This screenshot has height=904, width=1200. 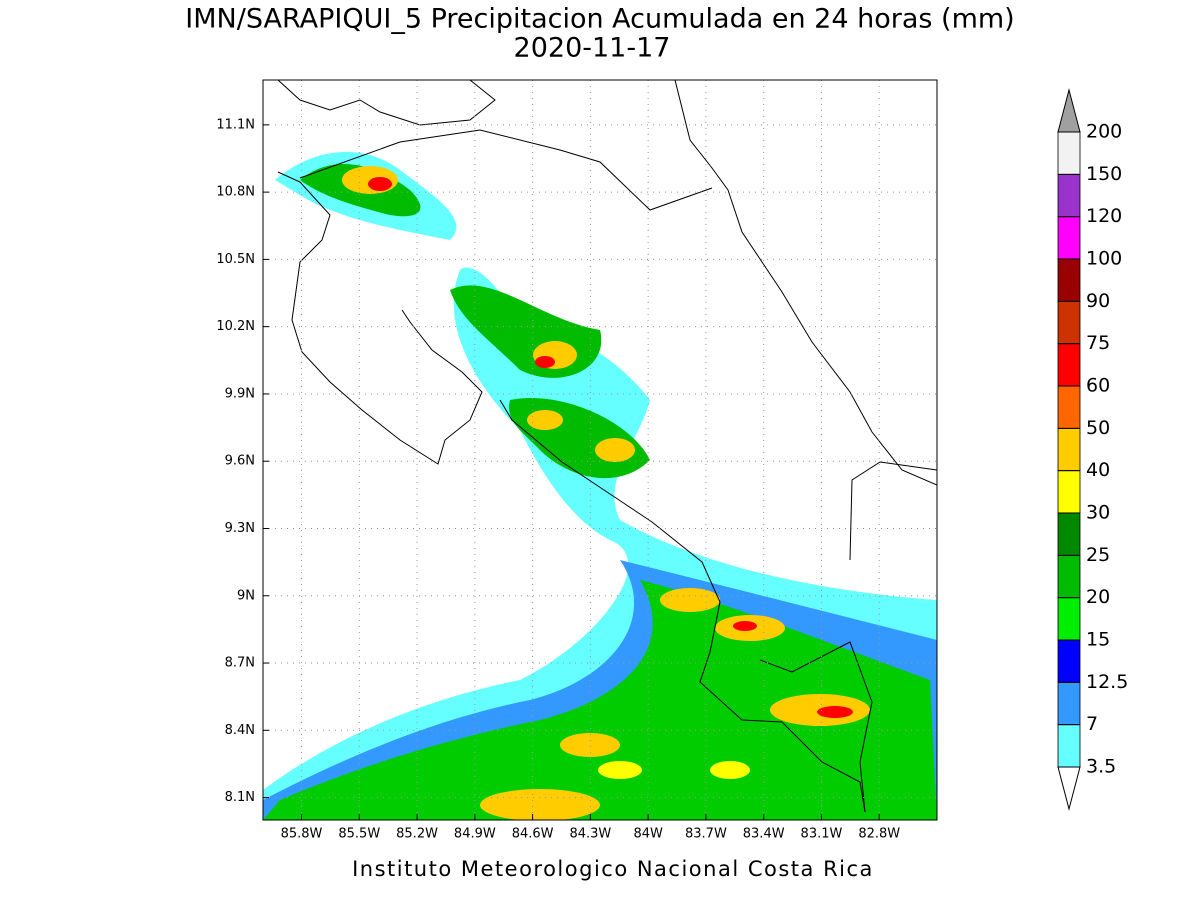 I want to click on x-tick-label: 85.8W, so click(x=302, y=834).